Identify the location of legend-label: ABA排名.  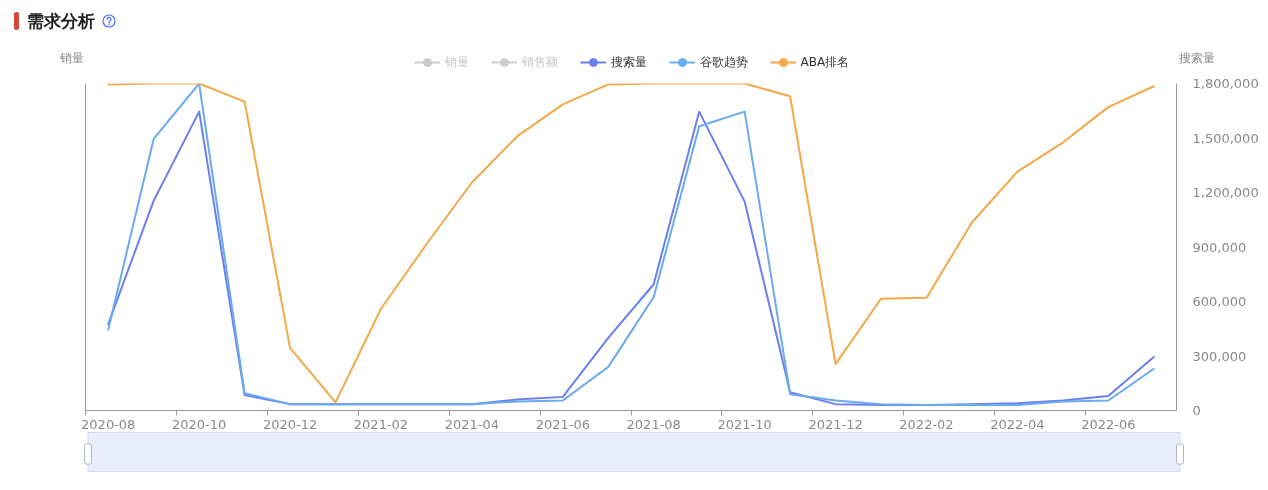
(825, 62).